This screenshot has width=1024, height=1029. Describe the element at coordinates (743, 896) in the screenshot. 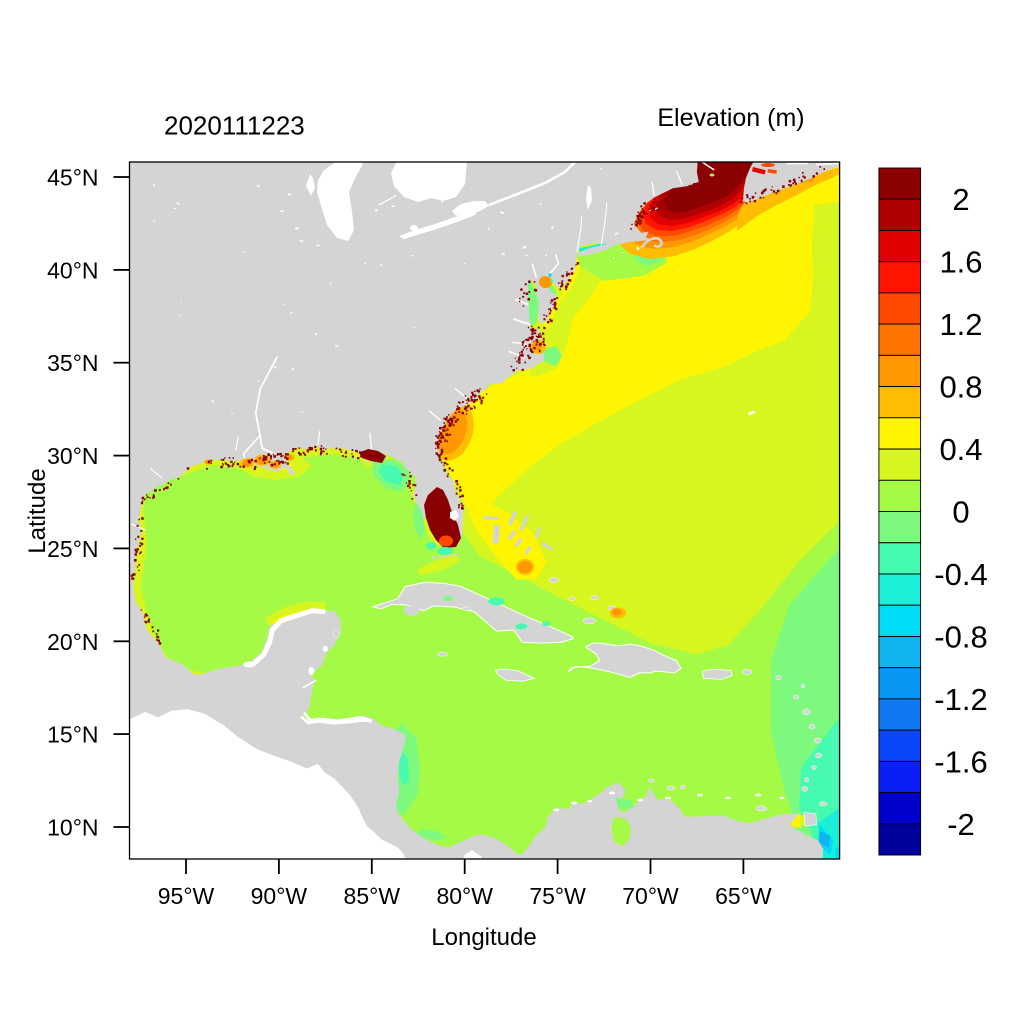

I see `svg-text: 65°W` at that location.